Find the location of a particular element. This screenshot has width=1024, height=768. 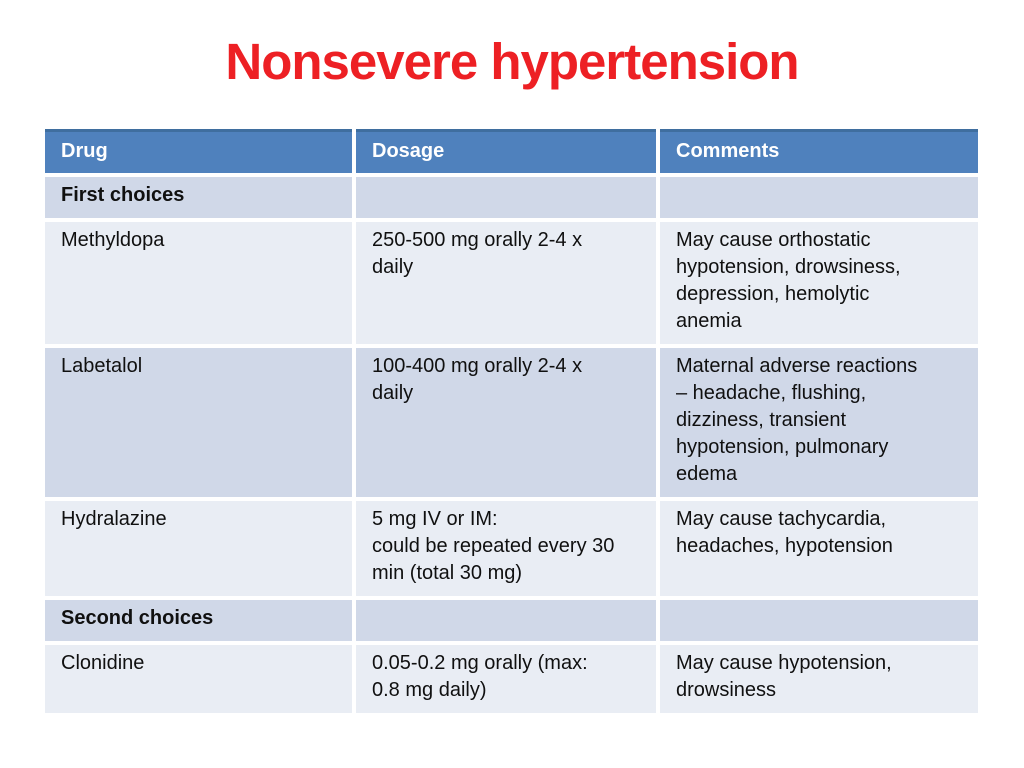

section-row-second-choices: Second choices is located at coordinates (511, 620).